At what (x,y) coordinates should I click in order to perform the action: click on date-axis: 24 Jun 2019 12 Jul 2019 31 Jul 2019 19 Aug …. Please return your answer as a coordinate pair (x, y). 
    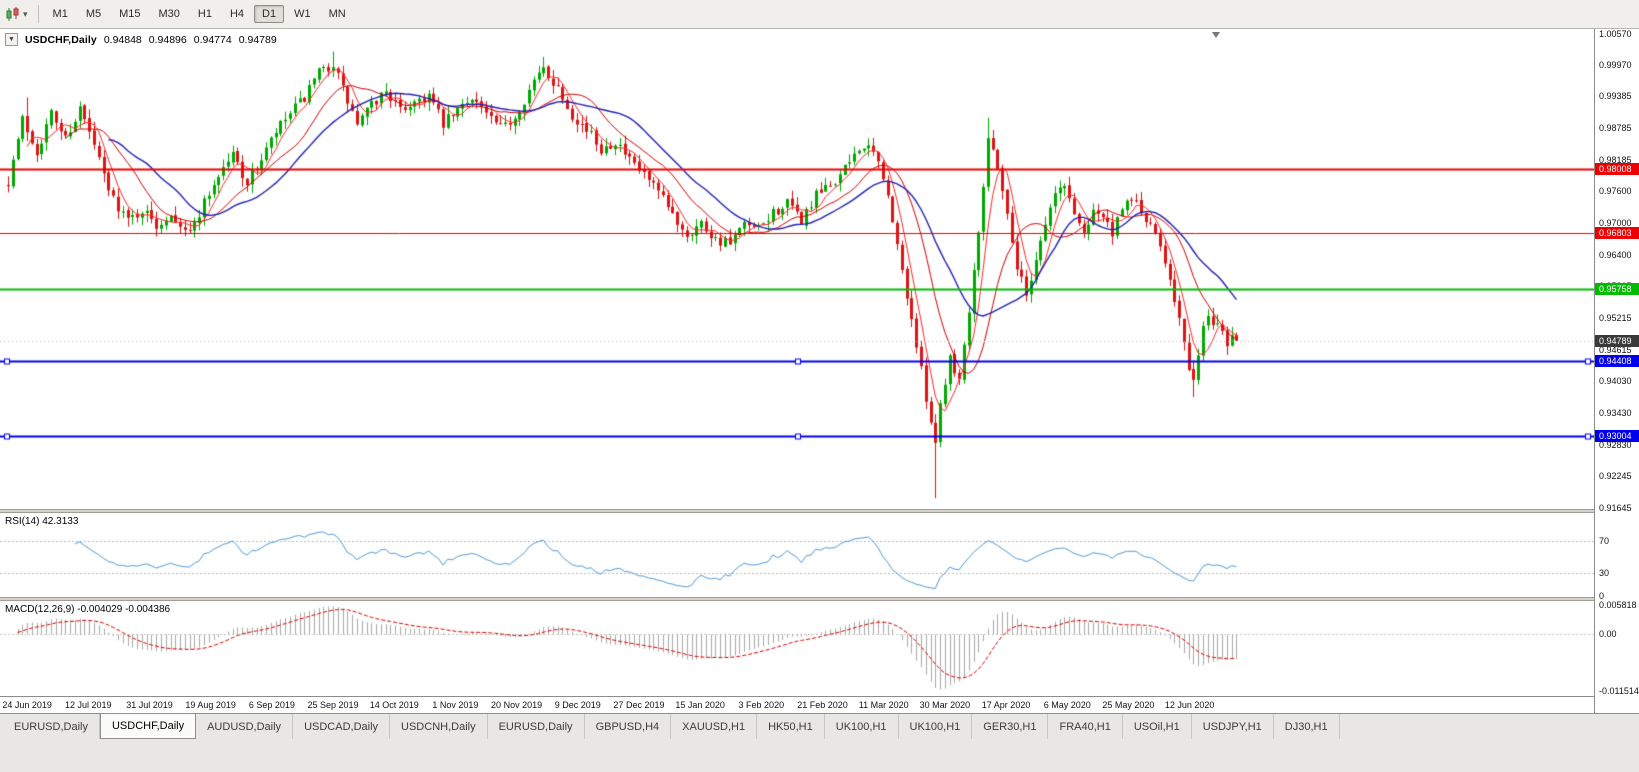
    Looking at the image, I should click on (797, 704).